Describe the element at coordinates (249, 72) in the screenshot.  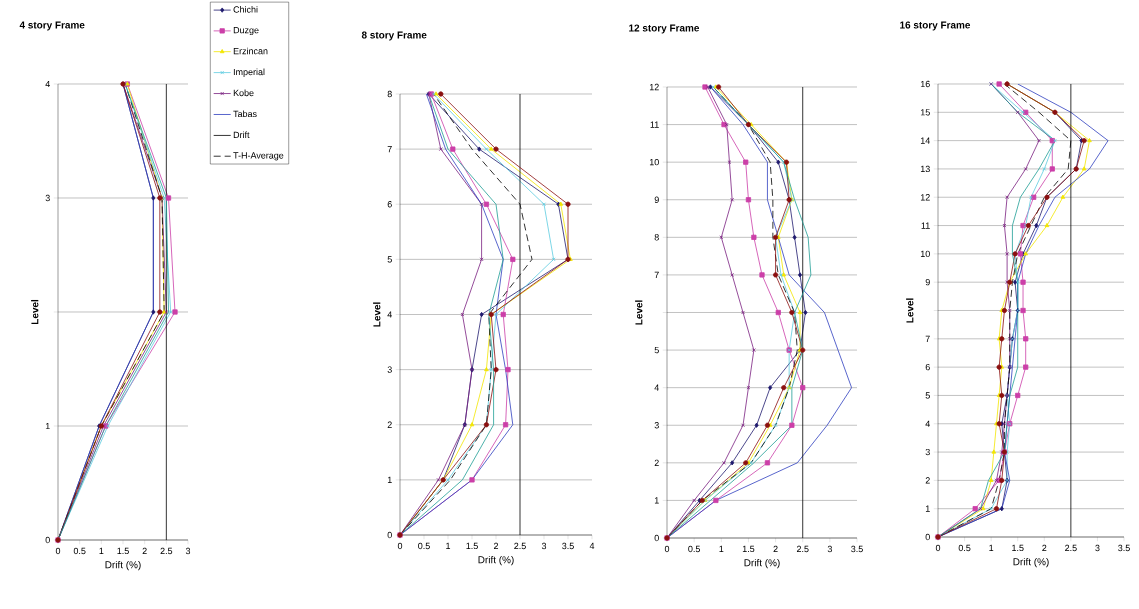
I see `legend-label: Imperial` at that location.